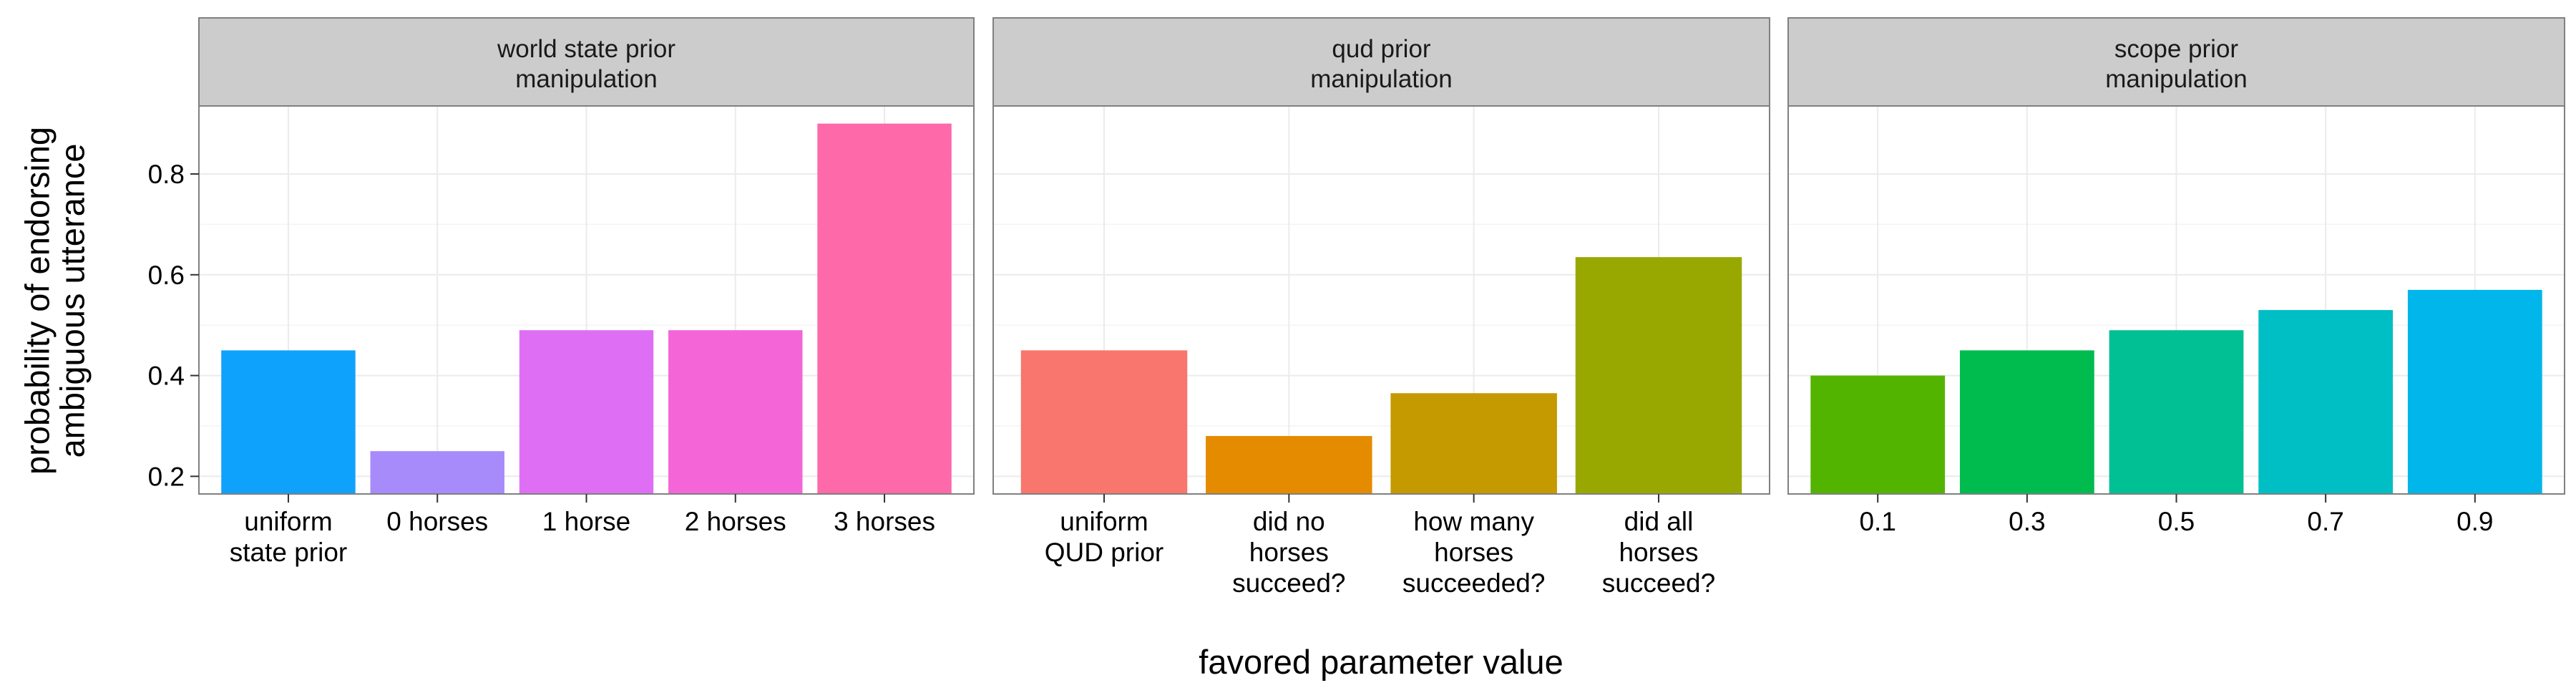  What do you see at coordinates (289, 537) in the screenshot?
I see `x-tick-label: uniform state prior` at bounding box center [289, 537].